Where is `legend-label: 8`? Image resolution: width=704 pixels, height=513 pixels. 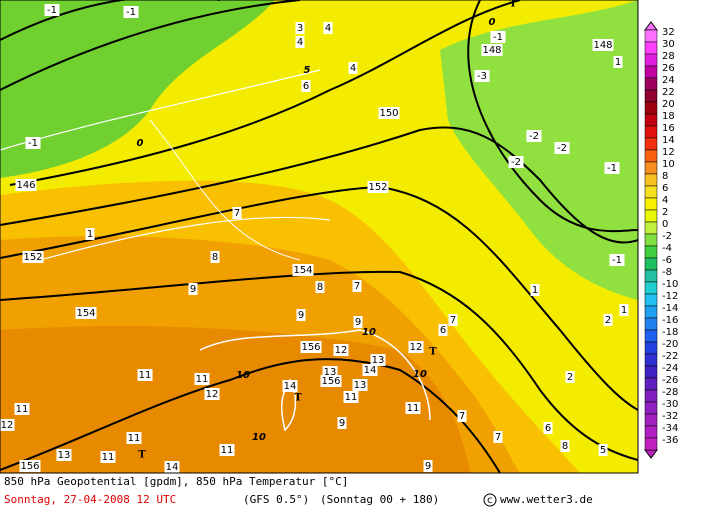 legend-label: 8 is located at coordinates (665, 176).